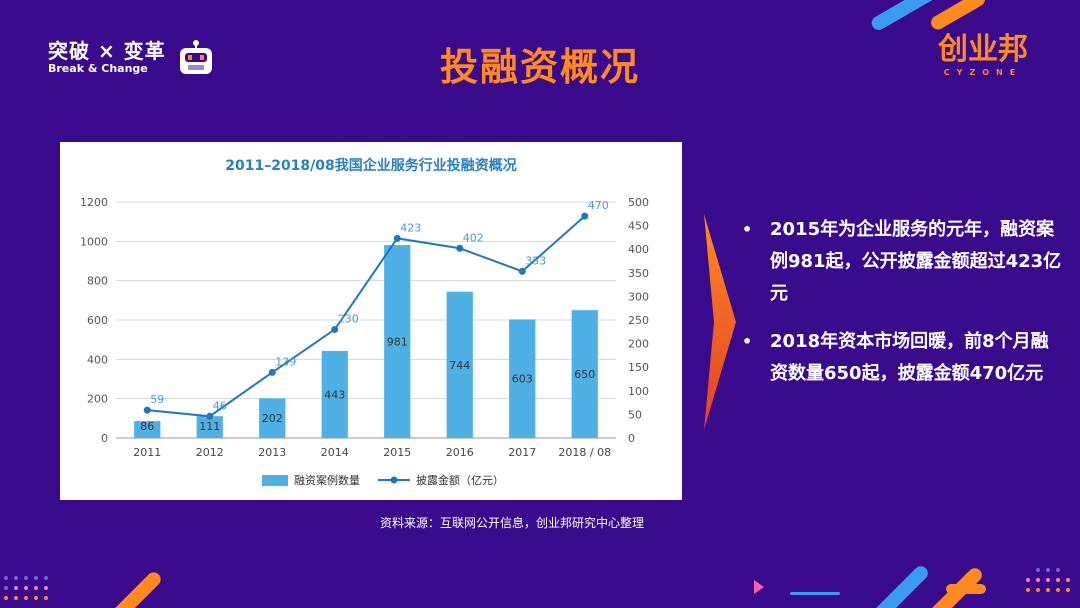 This screenshot has height=608, width=1080. What do you see at coordinates (638, 367) in the screenshot?
I see `y-right-tick-label: 150` at bounding box center [638, 367].